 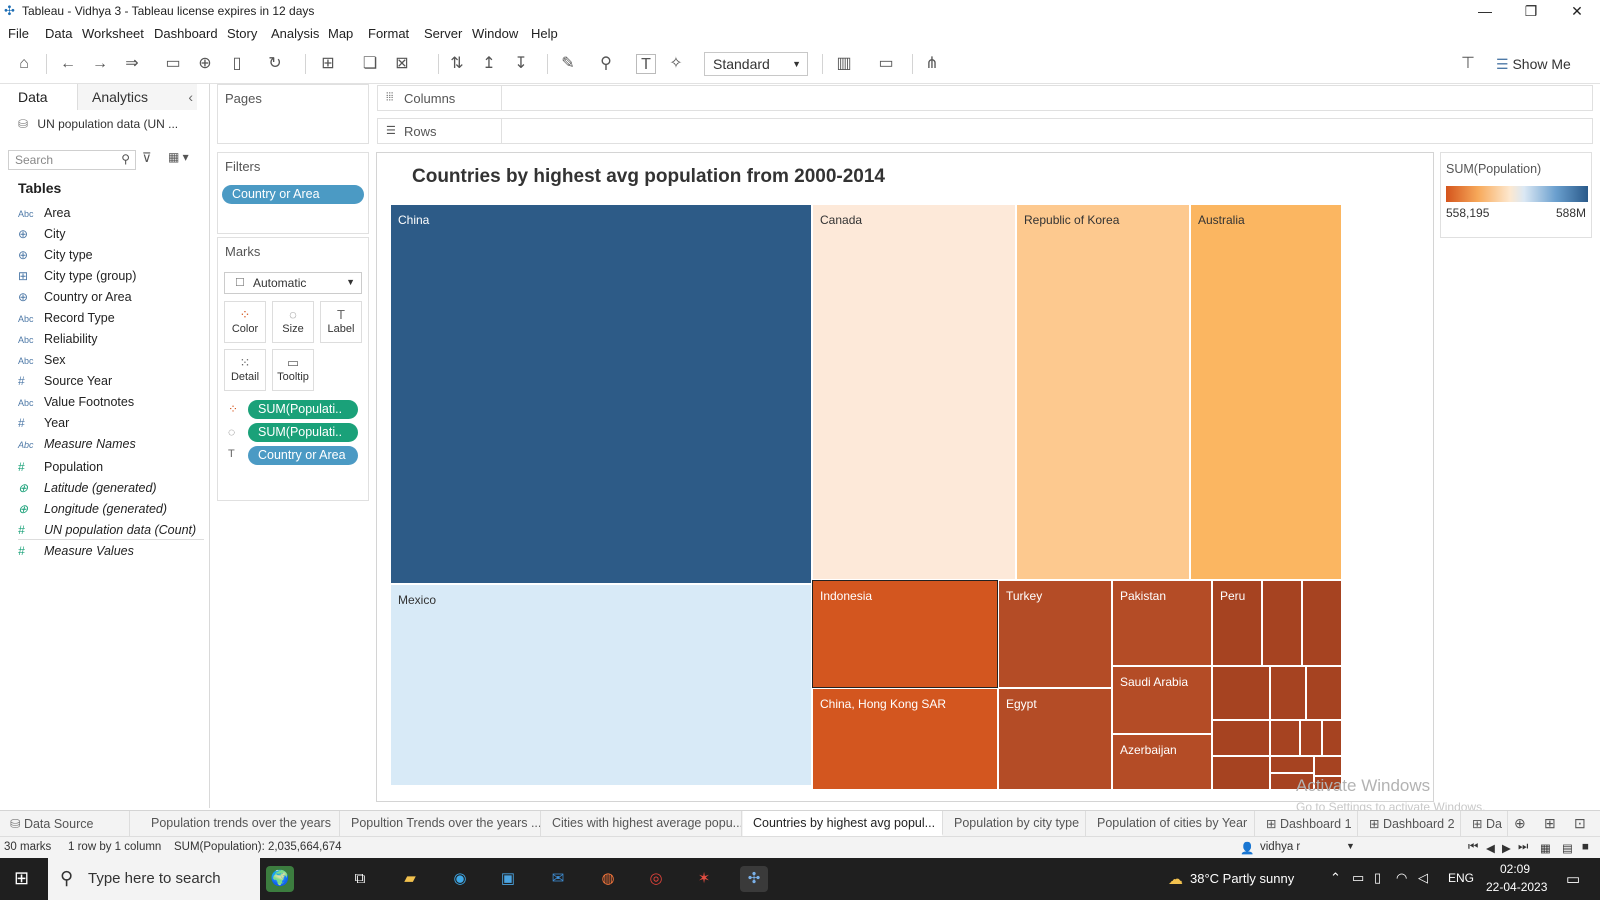 What do you see at coordinates (1506, 849) in the screenshot?
I see `next-sheet-icon: ▶` at bounding box center [1506, 849].